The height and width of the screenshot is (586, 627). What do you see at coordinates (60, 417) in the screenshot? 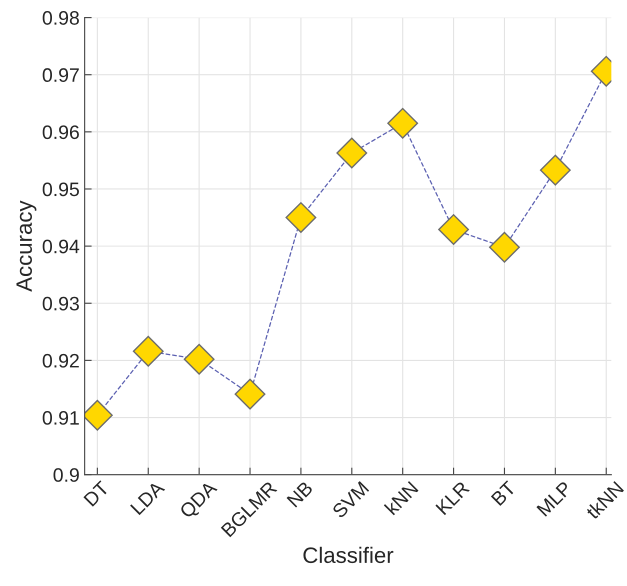
I see `y-tick-label: 0.91` at bounding box center [60, 417].